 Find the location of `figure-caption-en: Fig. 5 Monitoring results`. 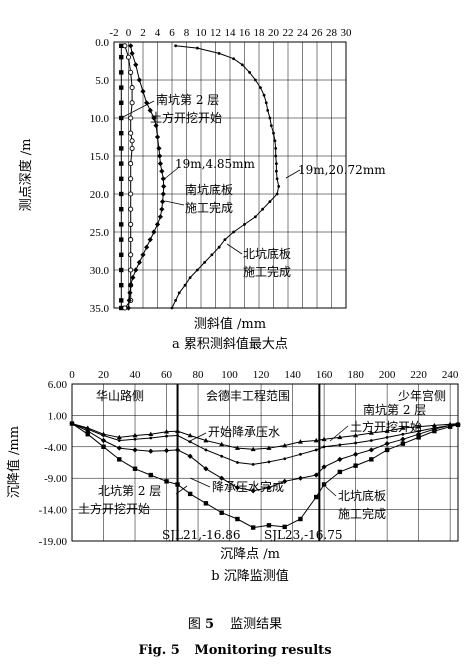

figure-caption-en: Fig. 5 Monitoring results is located at coordinates (234, 650).